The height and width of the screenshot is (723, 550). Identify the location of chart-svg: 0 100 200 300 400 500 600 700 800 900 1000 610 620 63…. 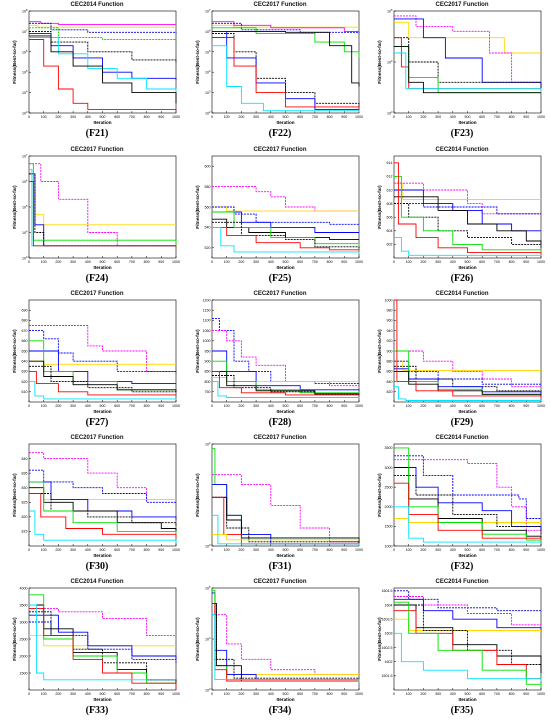
(96, 356).